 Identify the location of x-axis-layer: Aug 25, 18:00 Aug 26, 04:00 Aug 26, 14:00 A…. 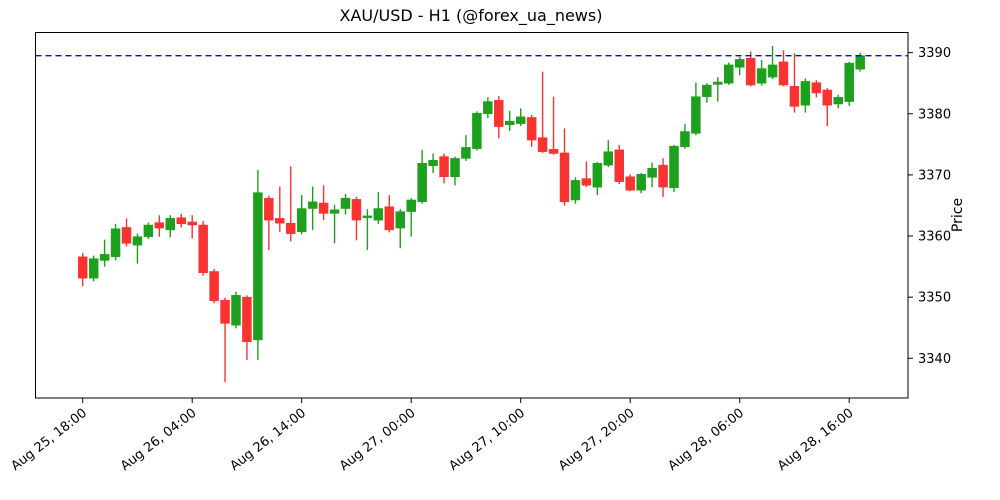
(432, 436).